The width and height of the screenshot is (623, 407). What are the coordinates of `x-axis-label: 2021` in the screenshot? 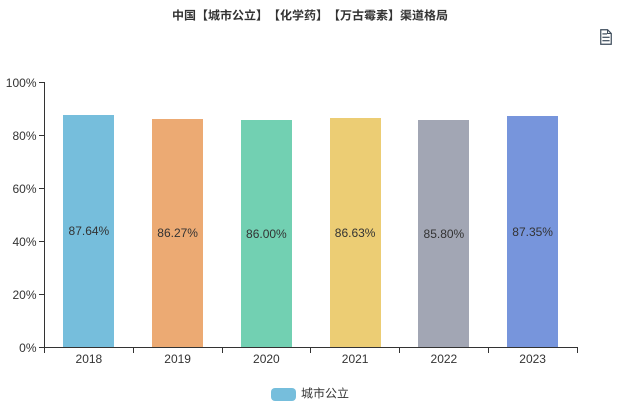 It's located at (355, 359).